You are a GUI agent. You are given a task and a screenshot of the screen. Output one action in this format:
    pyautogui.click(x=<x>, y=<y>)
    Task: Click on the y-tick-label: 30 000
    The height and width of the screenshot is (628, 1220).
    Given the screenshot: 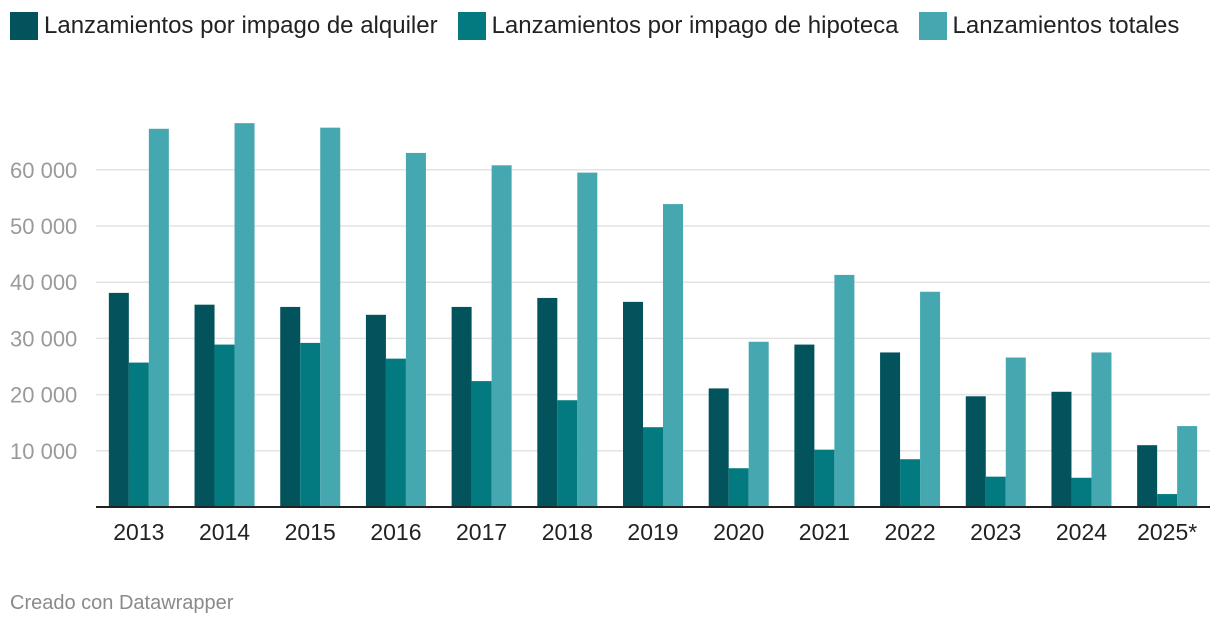 What is the action you would take?
    pyautogui.click(x=43, y=338)
    